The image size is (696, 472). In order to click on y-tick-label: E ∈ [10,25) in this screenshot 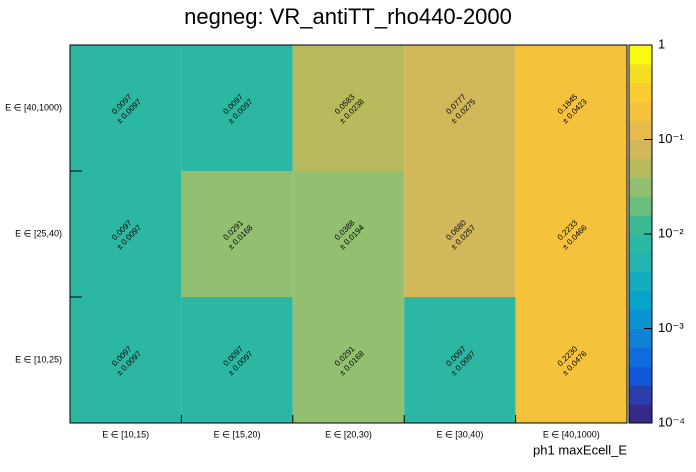, I will do `click(38, 359)`.